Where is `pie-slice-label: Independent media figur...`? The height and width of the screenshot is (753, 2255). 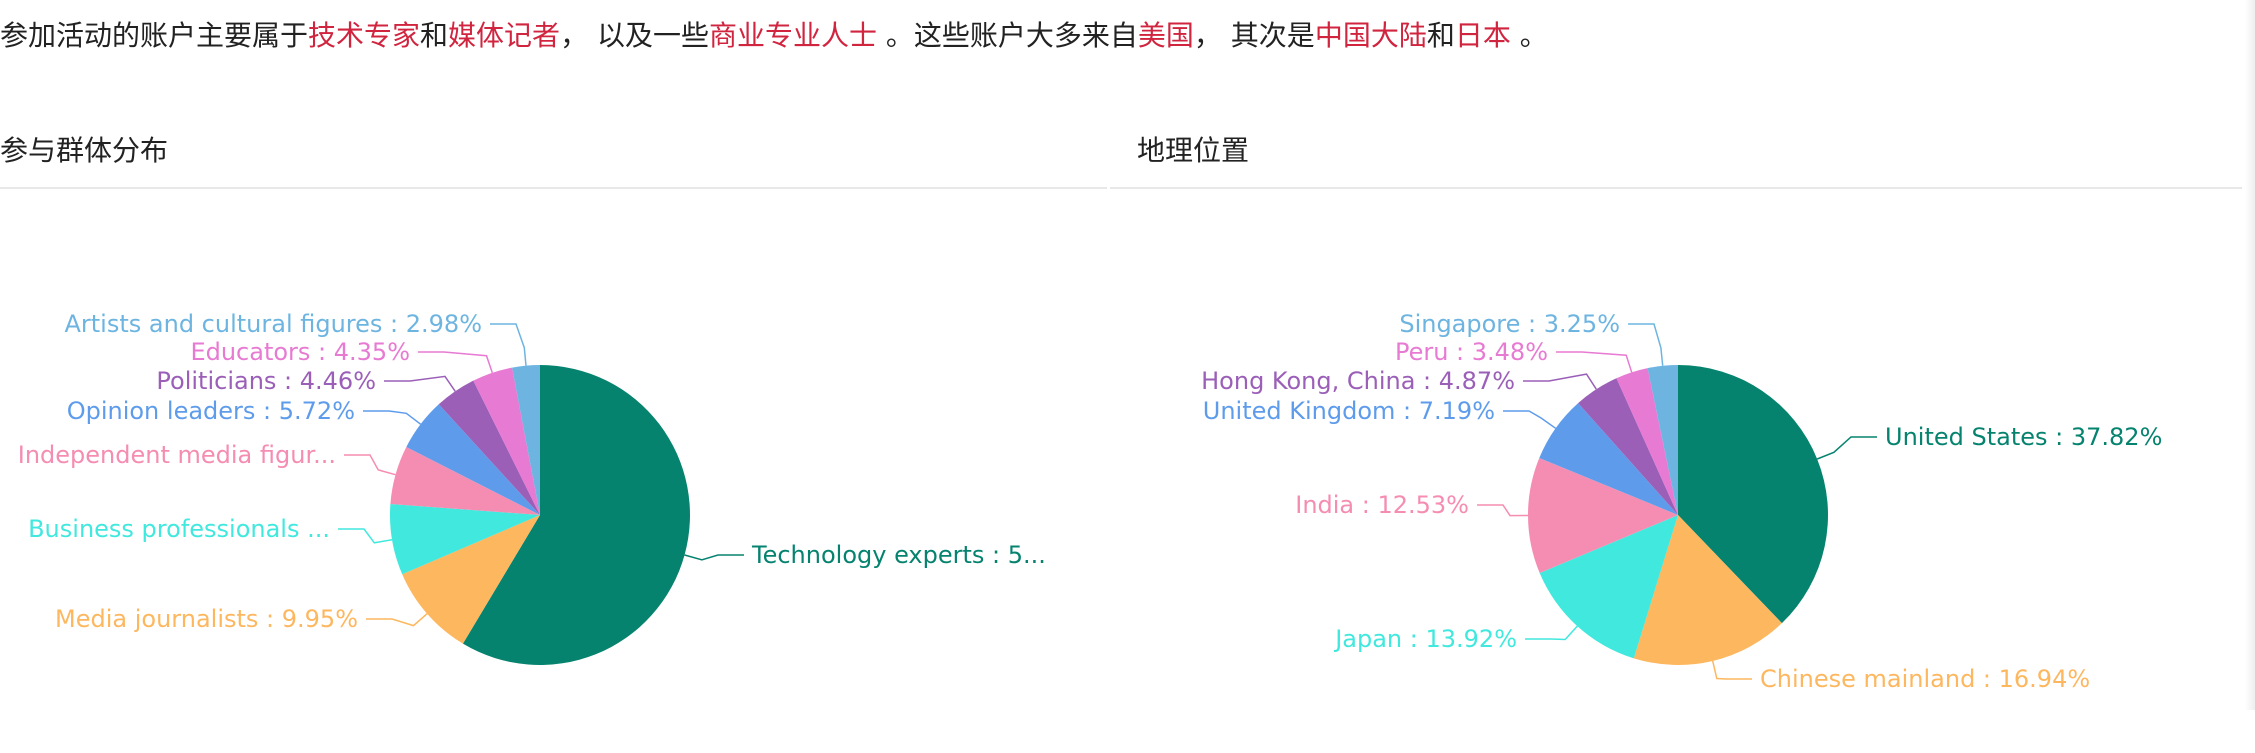
pie-slice-label: Independent media figur... is located at coordinates (177, 455).